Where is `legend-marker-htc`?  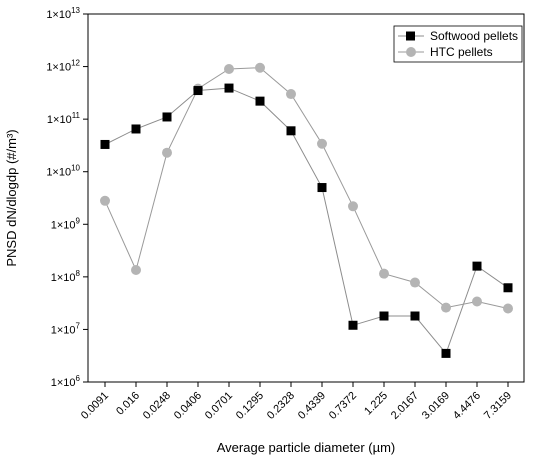
legend-marker-htc is located at coordinates (411, 52).